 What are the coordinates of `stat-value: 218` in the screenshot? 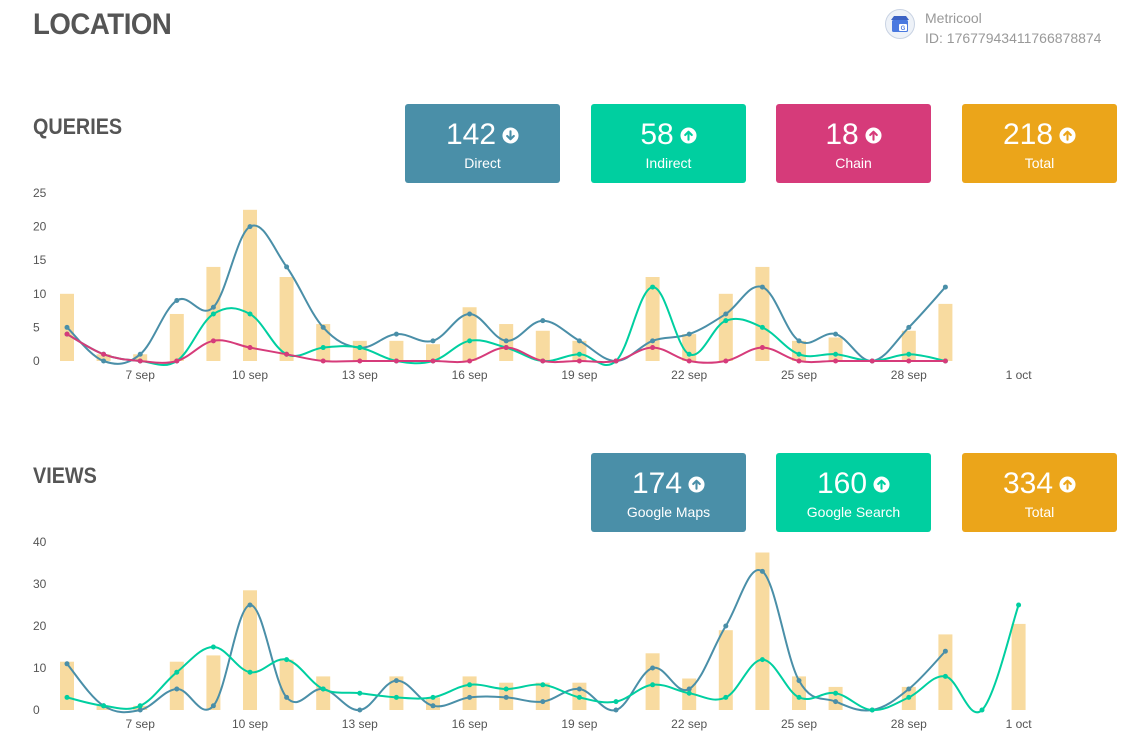 It's located at (1028, 134).